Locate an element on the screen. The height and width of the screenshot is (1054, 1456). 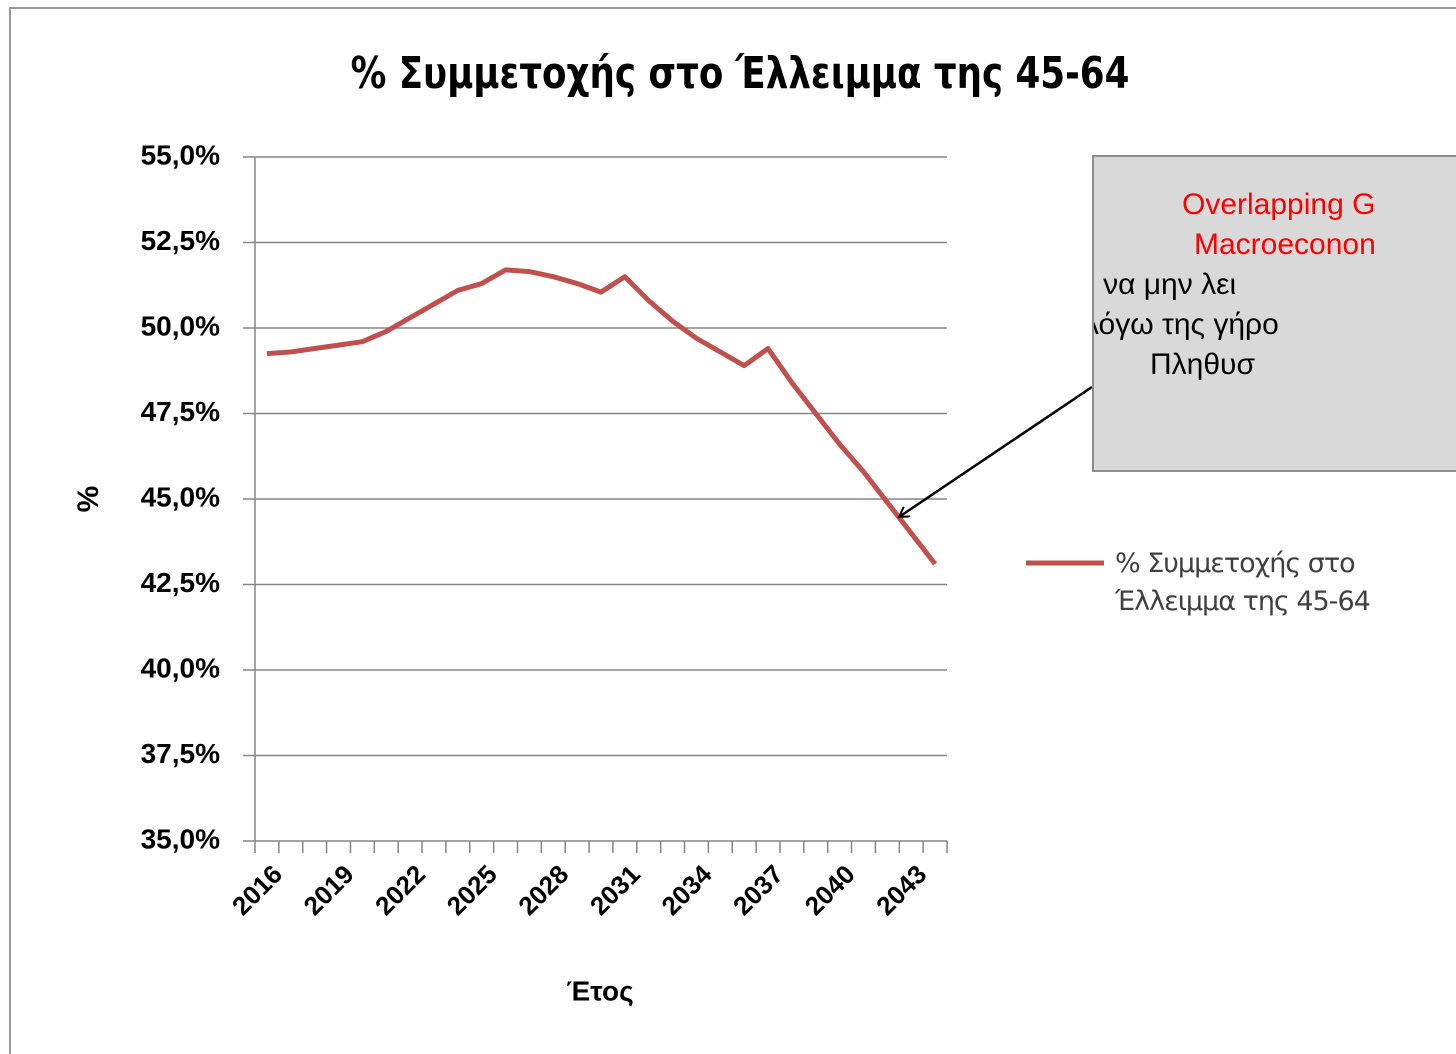
legend: % Συμμετοχής στο Έλλειμμα της 45-64 is located at coordinates (1243, 582).